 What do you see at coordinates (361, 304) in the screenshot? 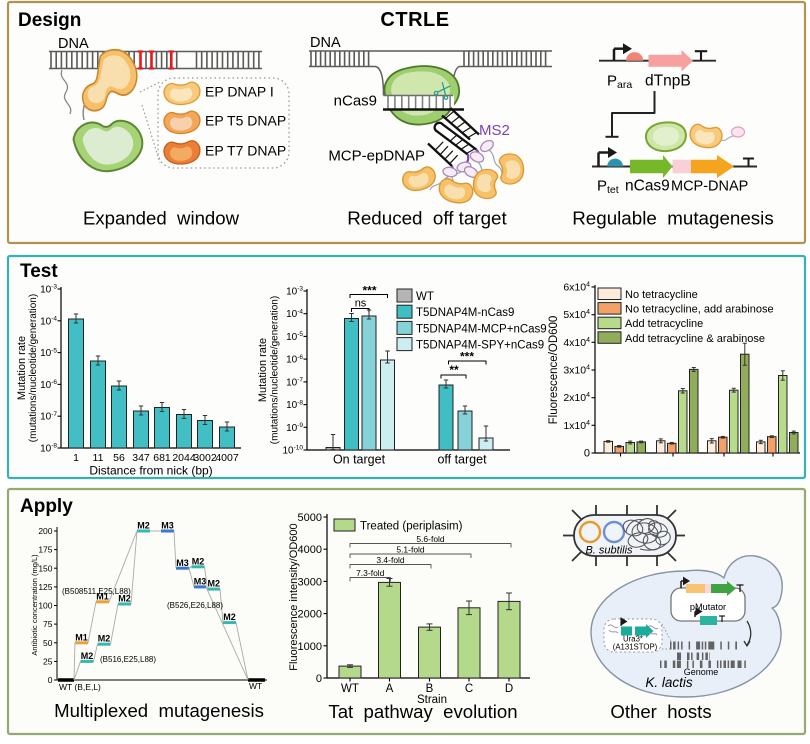
I see `svg-text: ns` at bounding box center [361, 304].